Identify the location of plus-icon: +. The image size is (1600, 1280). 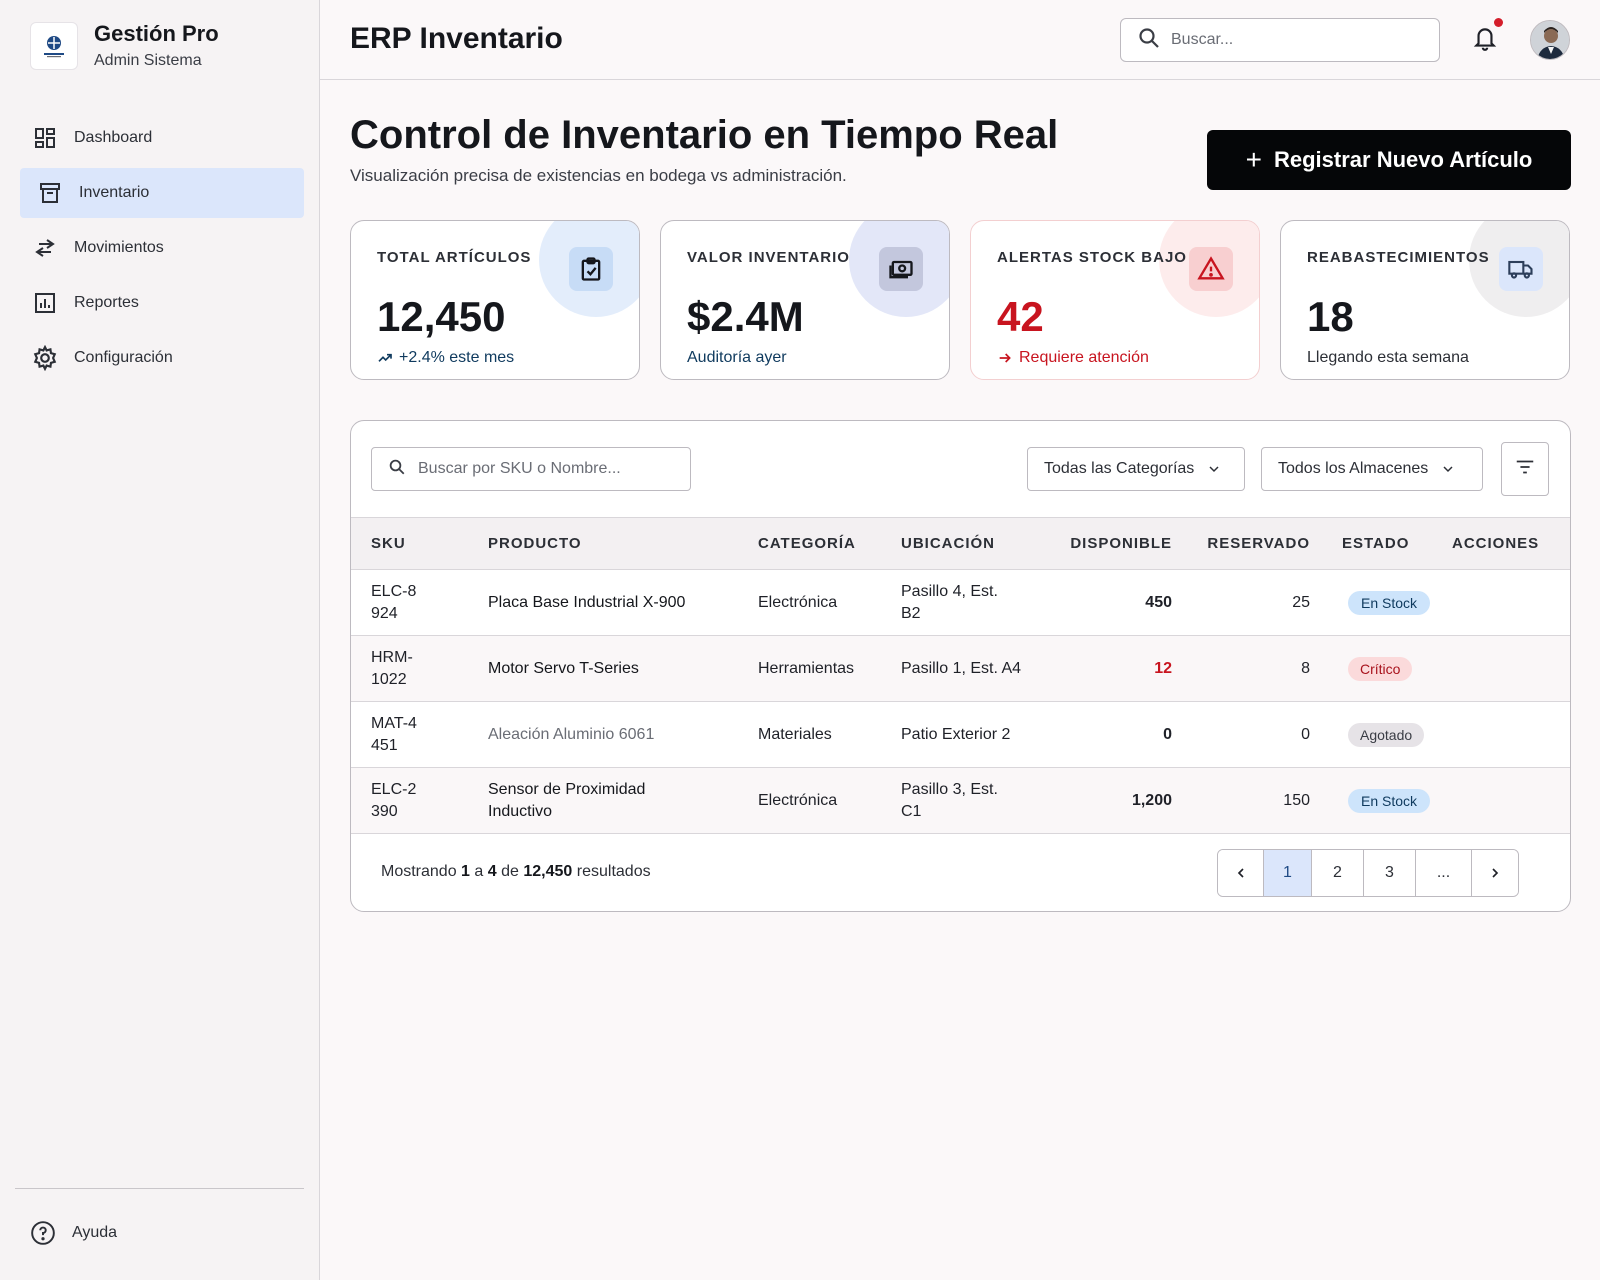
(1253, 159).